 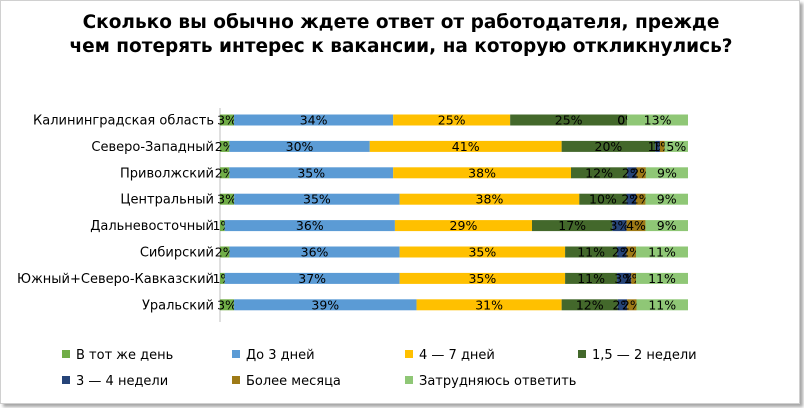 I want to click on category-label: Центральный, so click(x=167, y=200).